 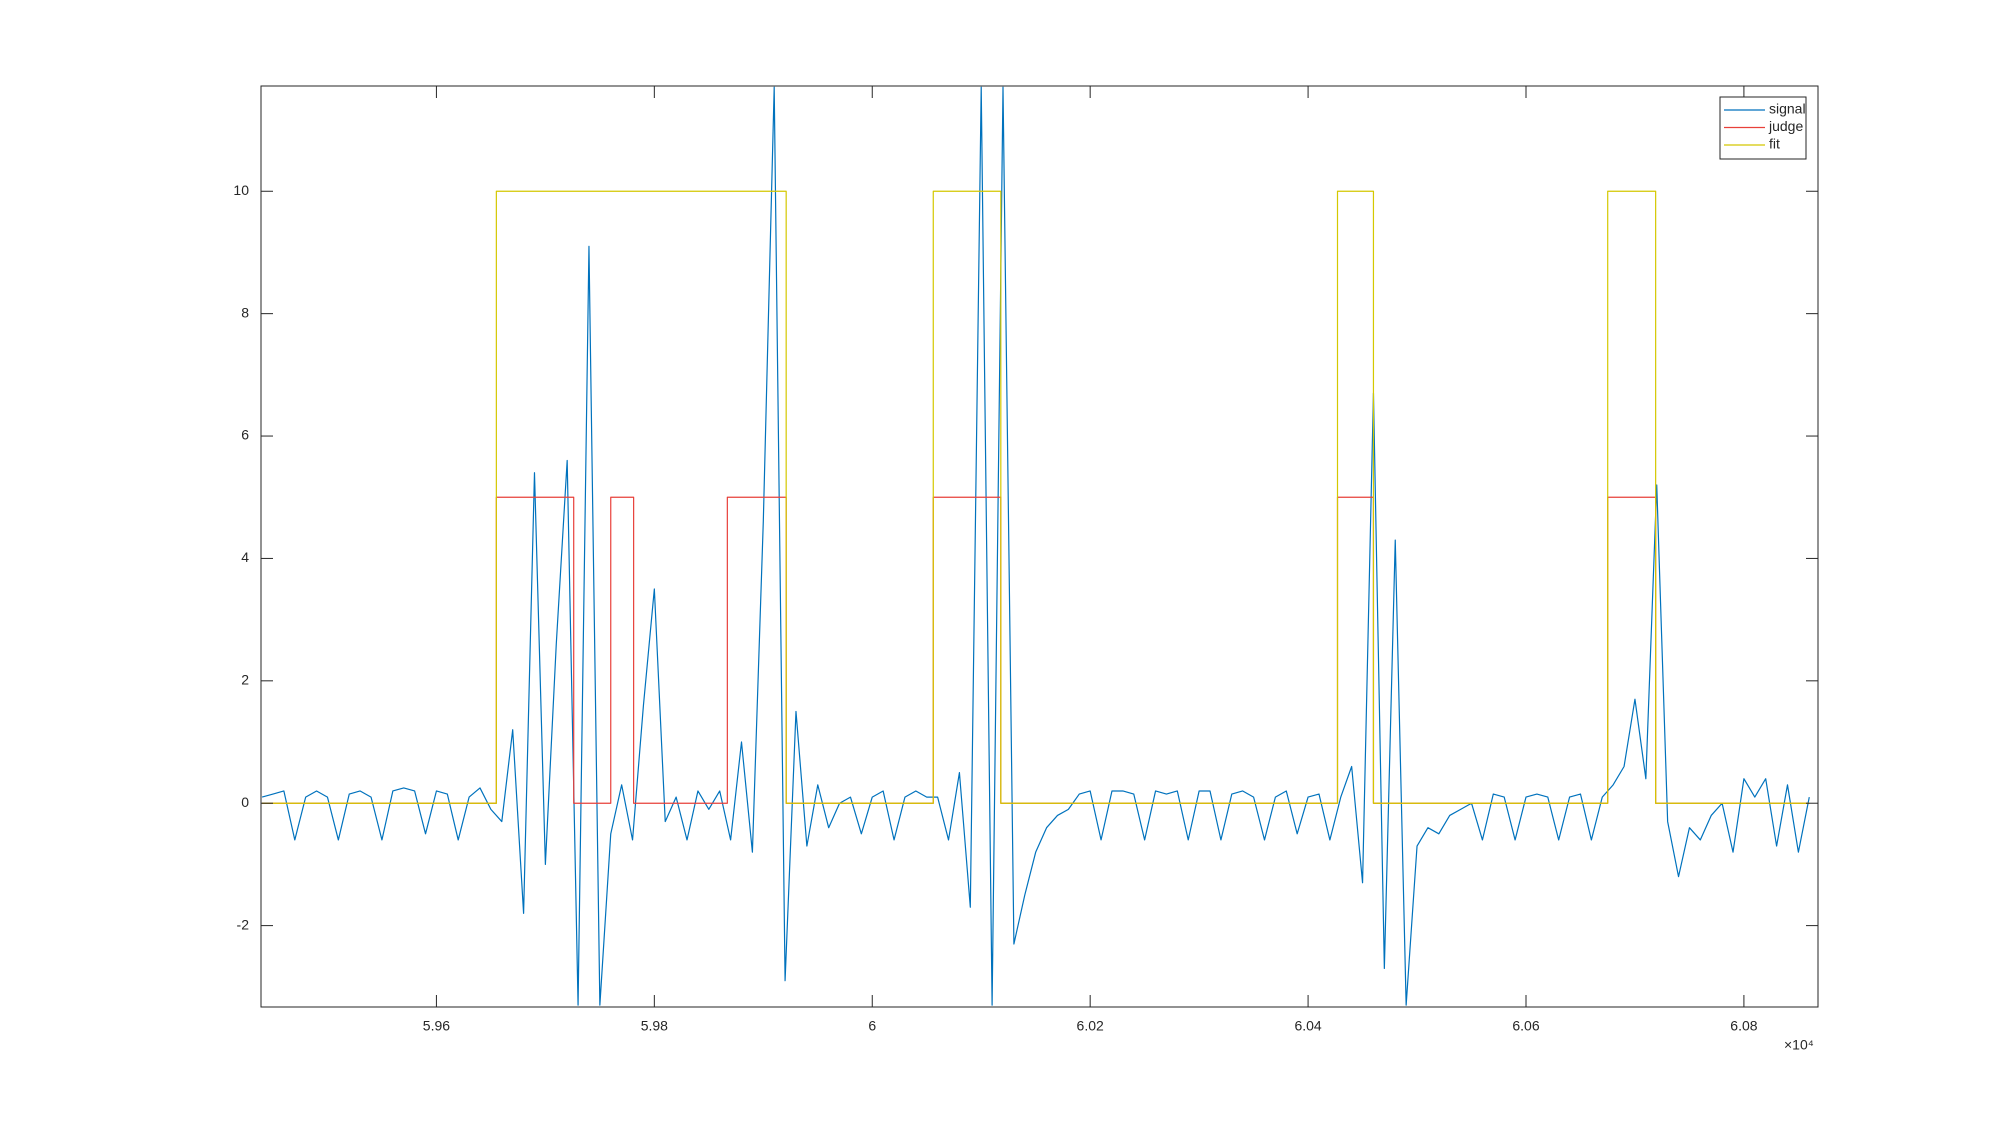 What do you see at coordinates (1525, 1026) in the screenshot?
I see `x-tick-label: 6.06` at bounding box center [1525, 1026].